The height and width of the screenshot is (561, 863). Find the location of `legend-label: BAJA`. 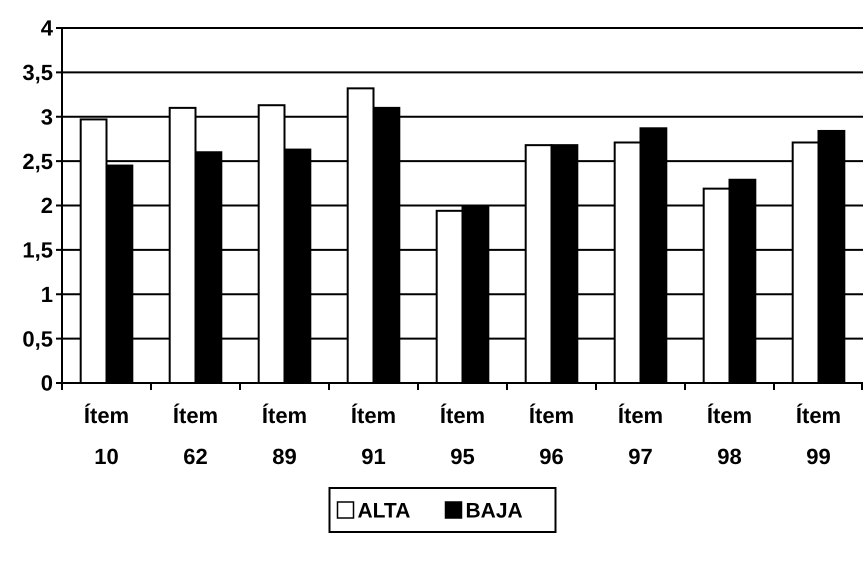

legend-label: BAJA is located at coordinates (494, 510).